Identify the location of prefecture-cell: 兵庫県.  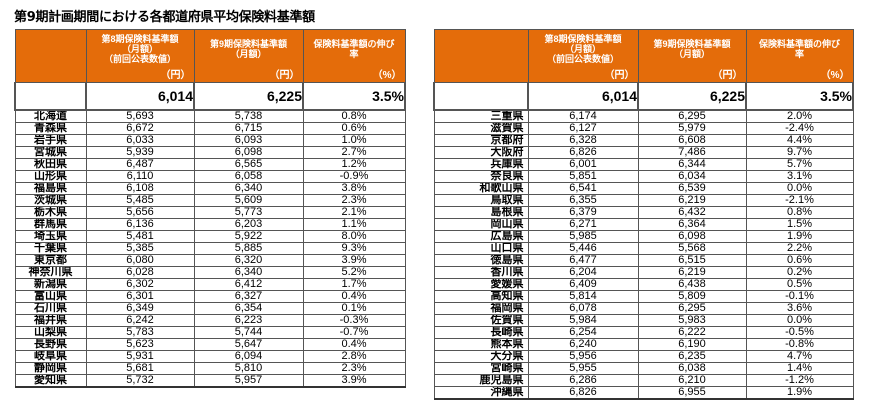
(481, 164).